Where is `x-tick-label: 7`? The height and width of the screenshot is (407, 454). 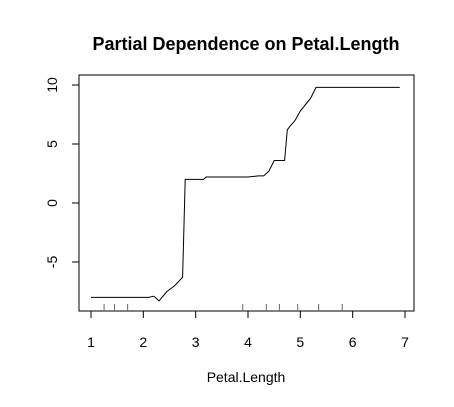 x-tick-label: 7 is located at coordinates (405, 342).